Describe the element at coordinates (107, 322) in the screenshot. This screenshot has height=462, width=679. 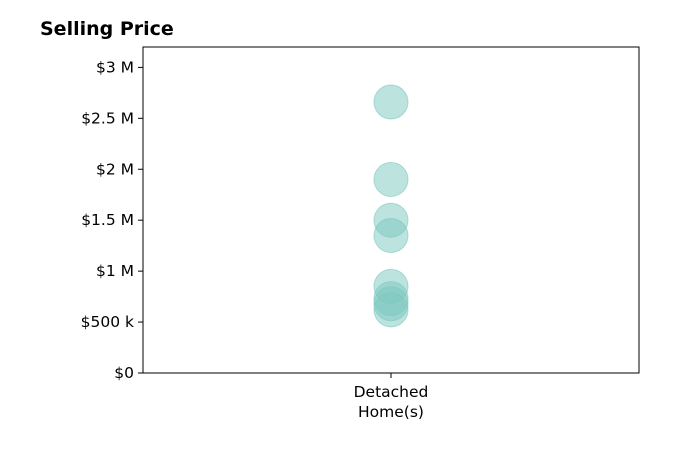
I see `y-tick-label: $500 k` at that location.